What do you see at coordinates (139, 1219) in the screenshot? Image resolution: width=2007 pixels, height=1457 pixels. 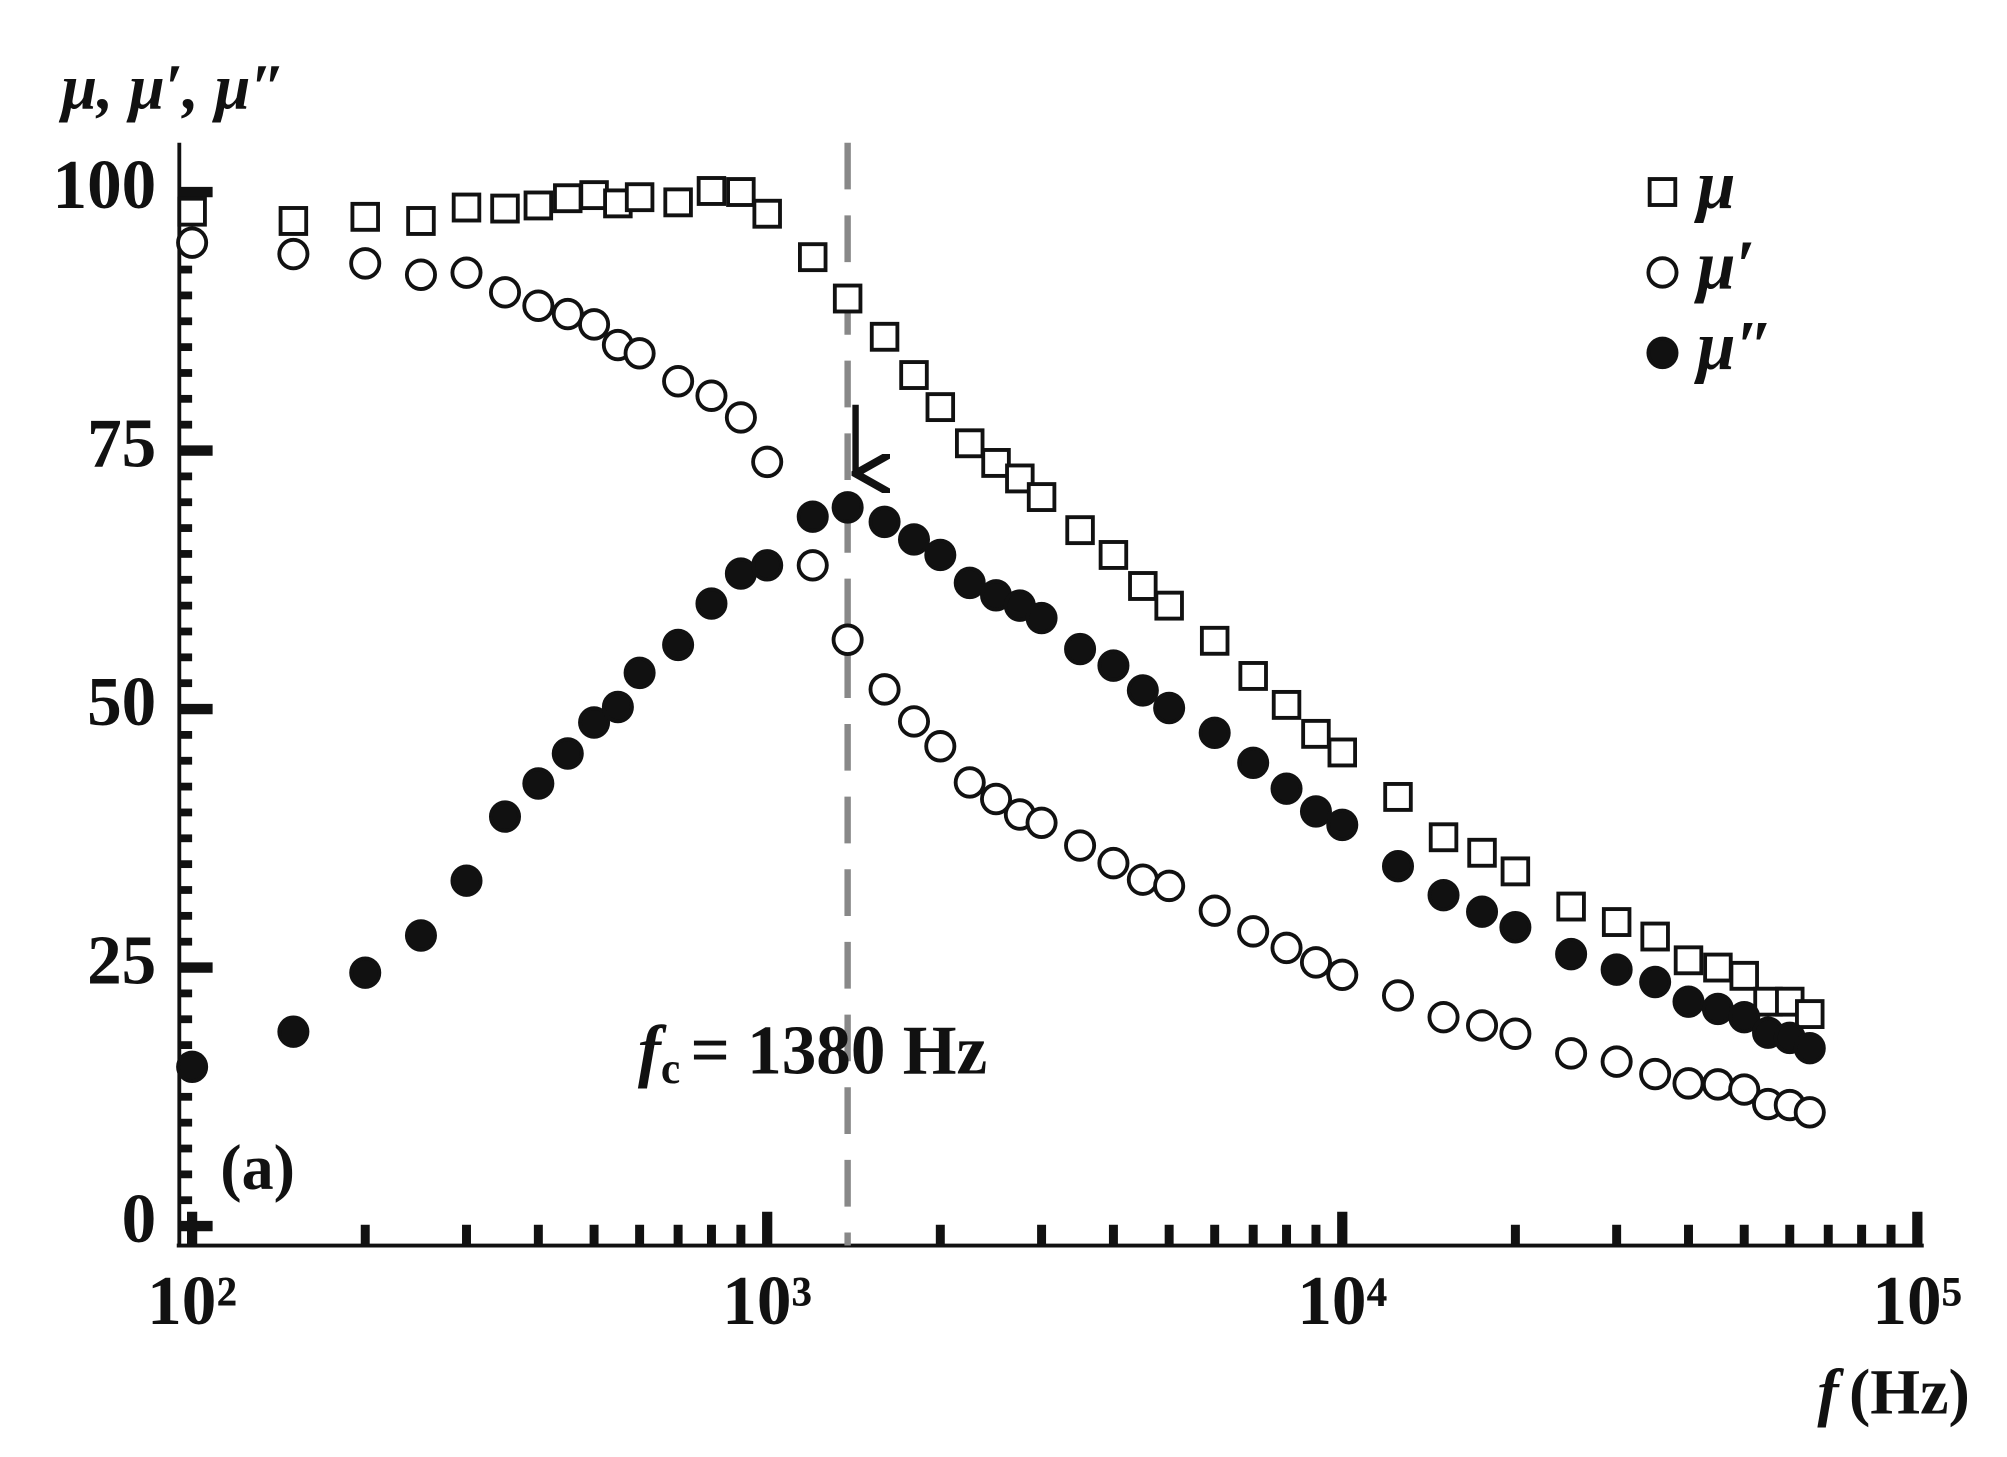 I see `y-tick-label: 0` at bounding box center [139, 1219].